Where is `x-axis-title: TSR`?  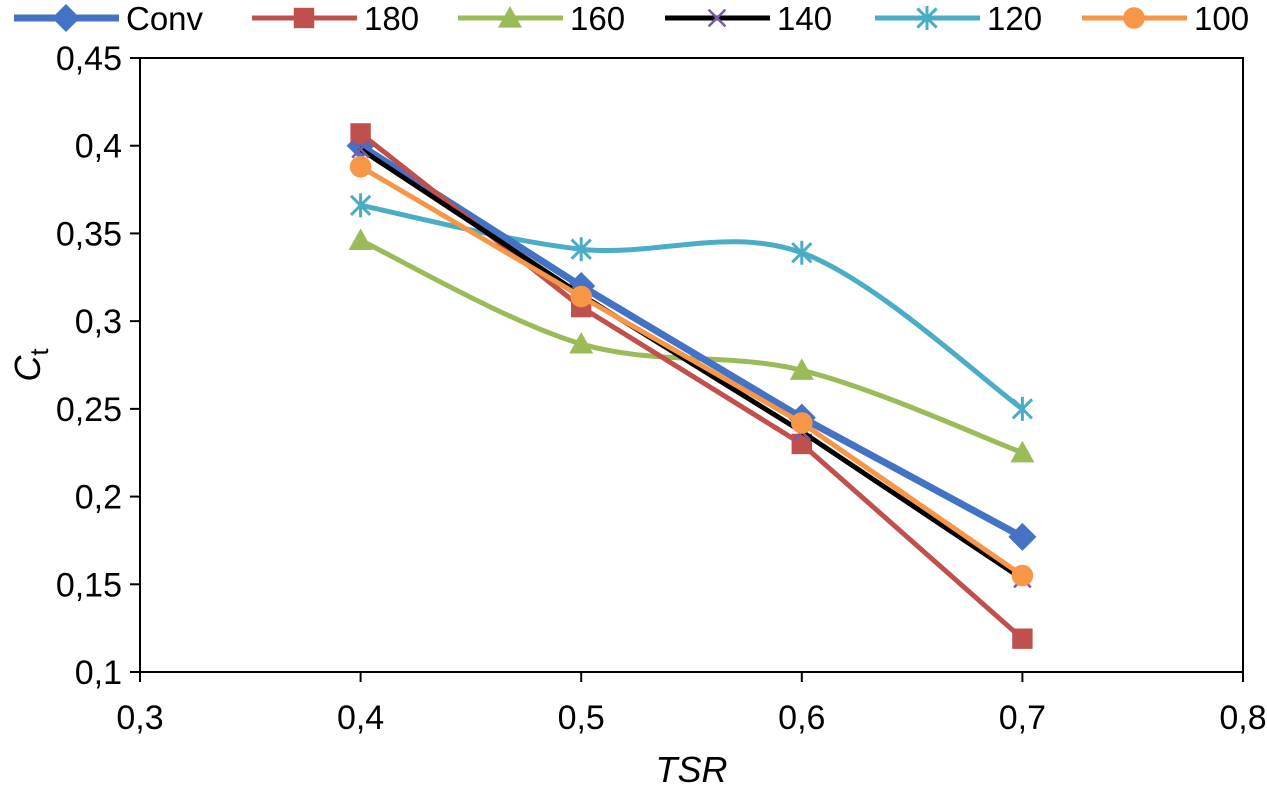
x-axis-title: TSR is located at coordinates (692, 767).